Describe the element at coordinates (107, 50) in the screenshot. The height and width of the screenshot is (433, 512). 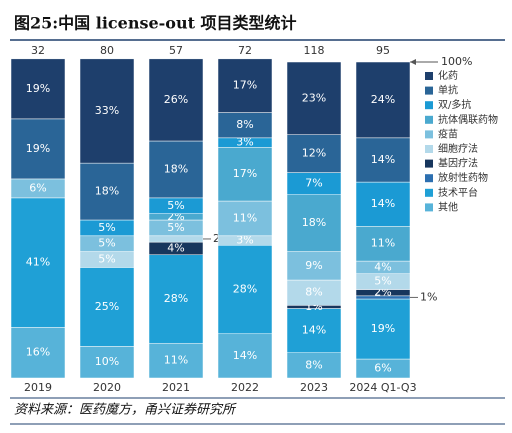
I see `total-label: 80` at that location.